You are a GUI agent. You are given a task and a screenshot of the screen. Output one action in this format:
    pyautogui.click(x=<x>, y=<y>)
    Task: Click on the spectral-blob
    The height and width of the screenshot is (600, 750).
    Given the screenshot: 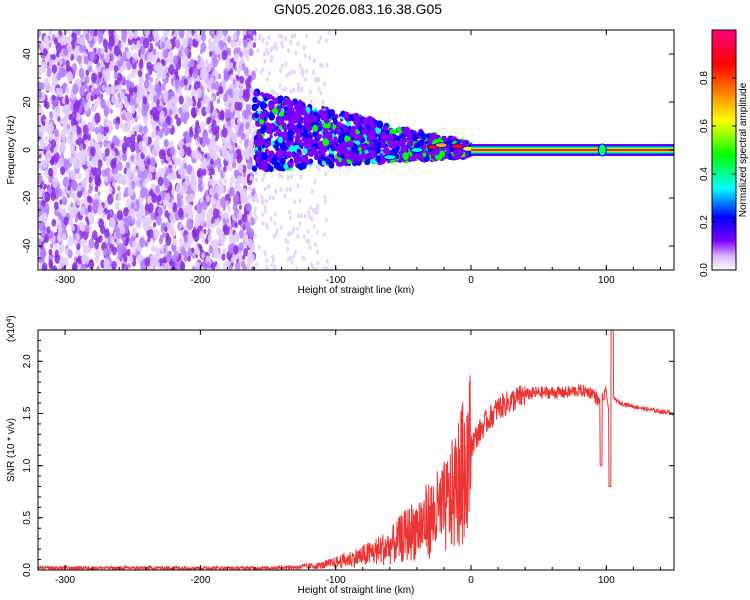 What is the action you would take?
    pyautogui.click(x=417, y=150)
    